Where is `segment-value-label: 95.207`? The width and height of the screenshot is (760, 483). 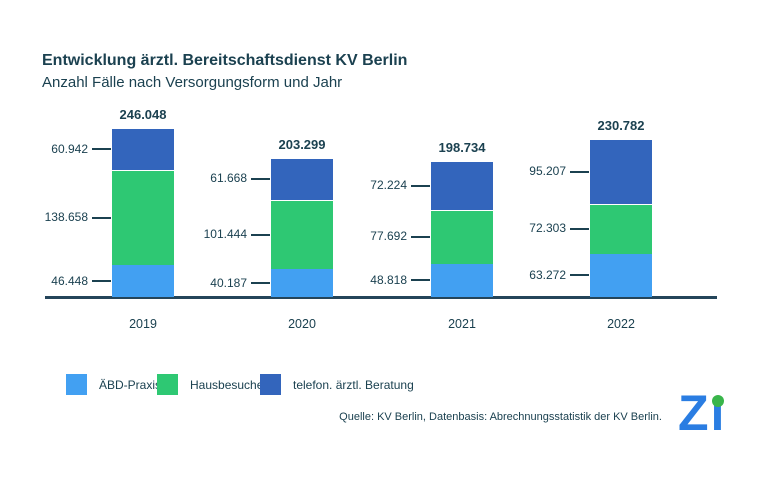
segment-value-label: 95.207 is located at coordinates (547, 171).